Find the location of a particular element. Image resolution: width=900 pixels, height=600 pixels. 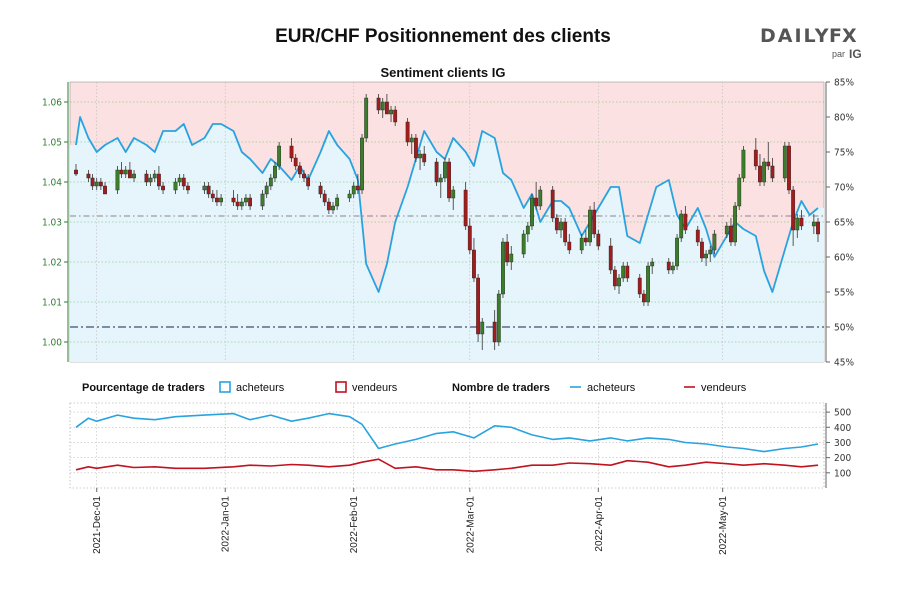

sellers-count-line is located at coordinates (447, 465).